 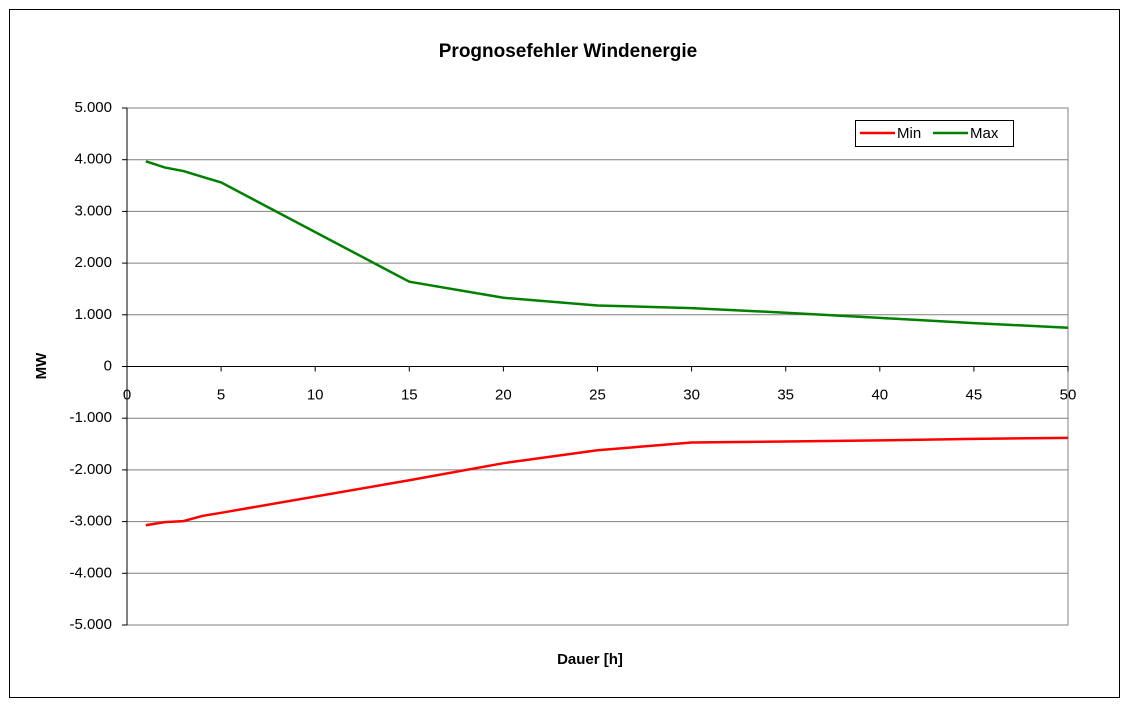 I want to click on y-tick-label: 4.000, so click(x=93, y=159).